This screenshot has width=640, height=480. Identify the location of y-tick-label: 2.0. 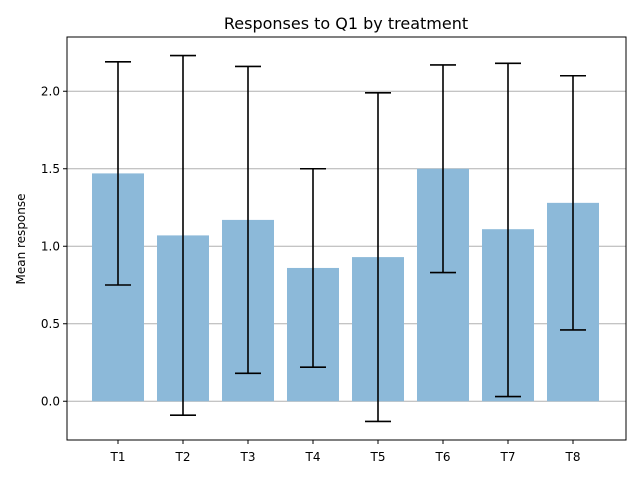
(50, 91).